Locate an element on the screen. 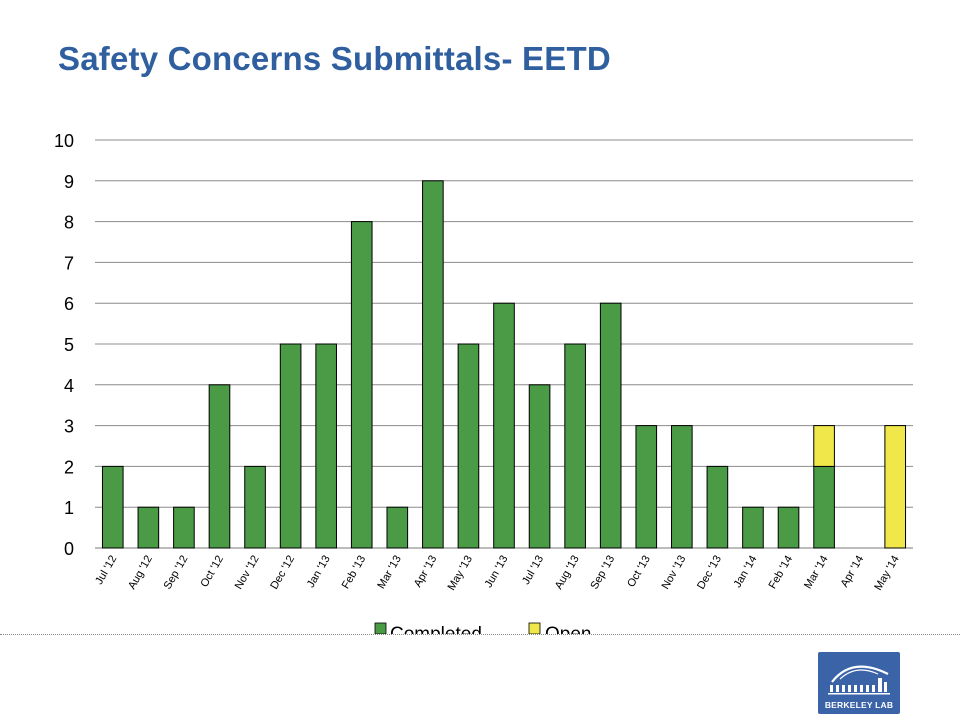  x-tick-label: Feb '14 is located at coordinates (781, 572).